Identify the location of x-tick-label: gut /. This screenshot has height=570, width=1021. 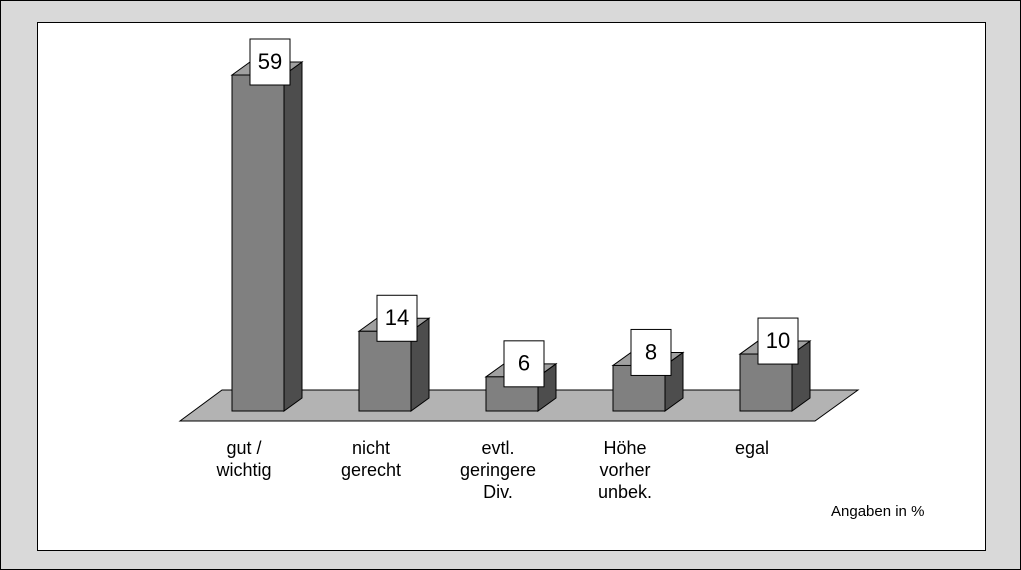
(243, 448).